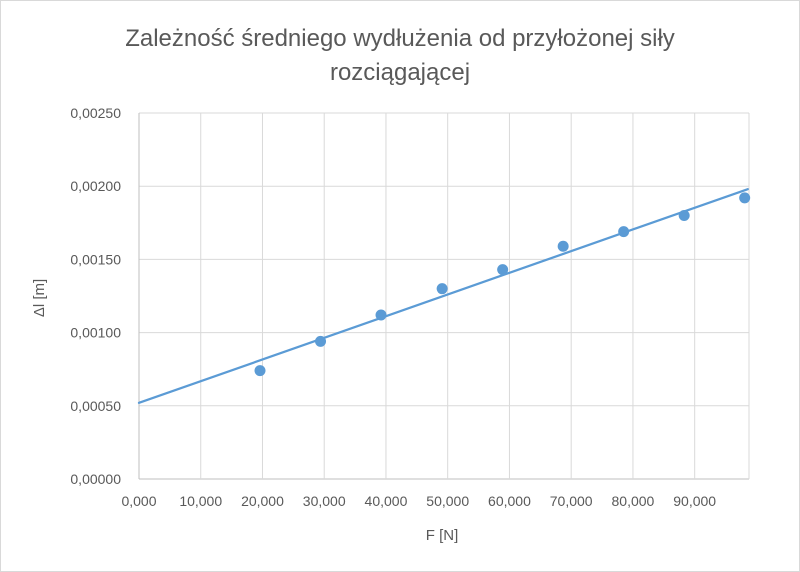 The height and width of the screenshot is (572, 800). I want to click on x-tick-label: 30,000, so click(324, 501).